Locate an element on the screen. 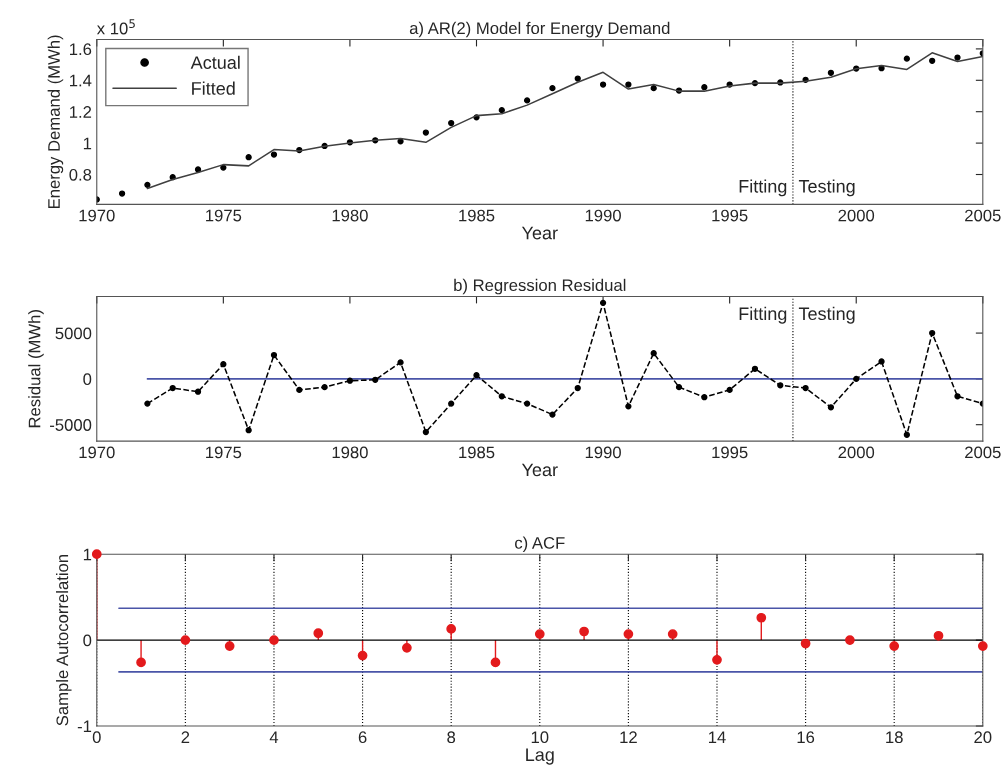  x-tick-label: 0 is located at coordinates (96, 737).